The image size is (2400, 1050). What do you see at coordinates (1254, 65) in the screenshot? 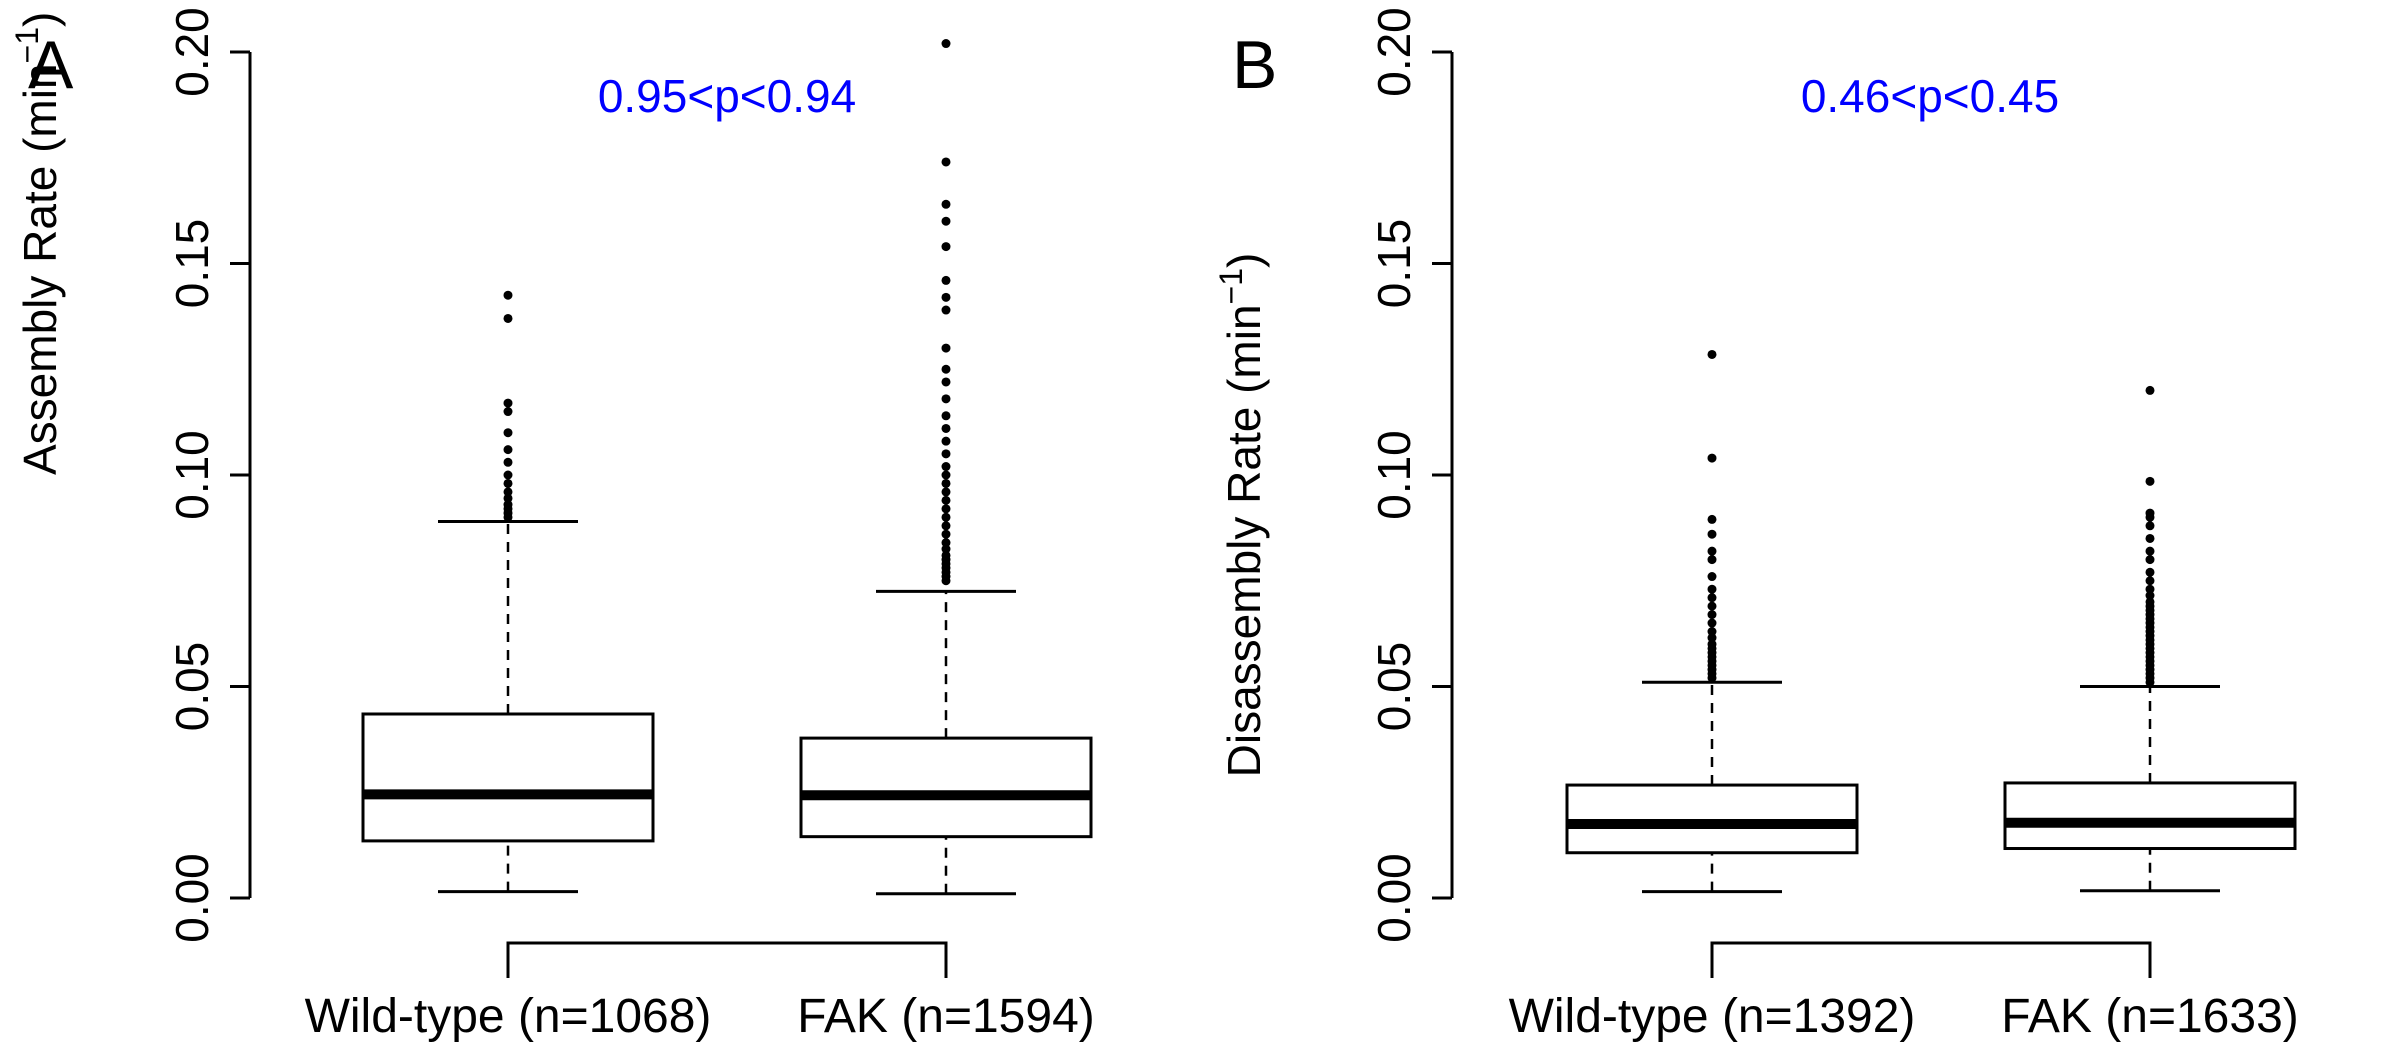
I see `panel-label: B` at bounding box center [1254, 65].